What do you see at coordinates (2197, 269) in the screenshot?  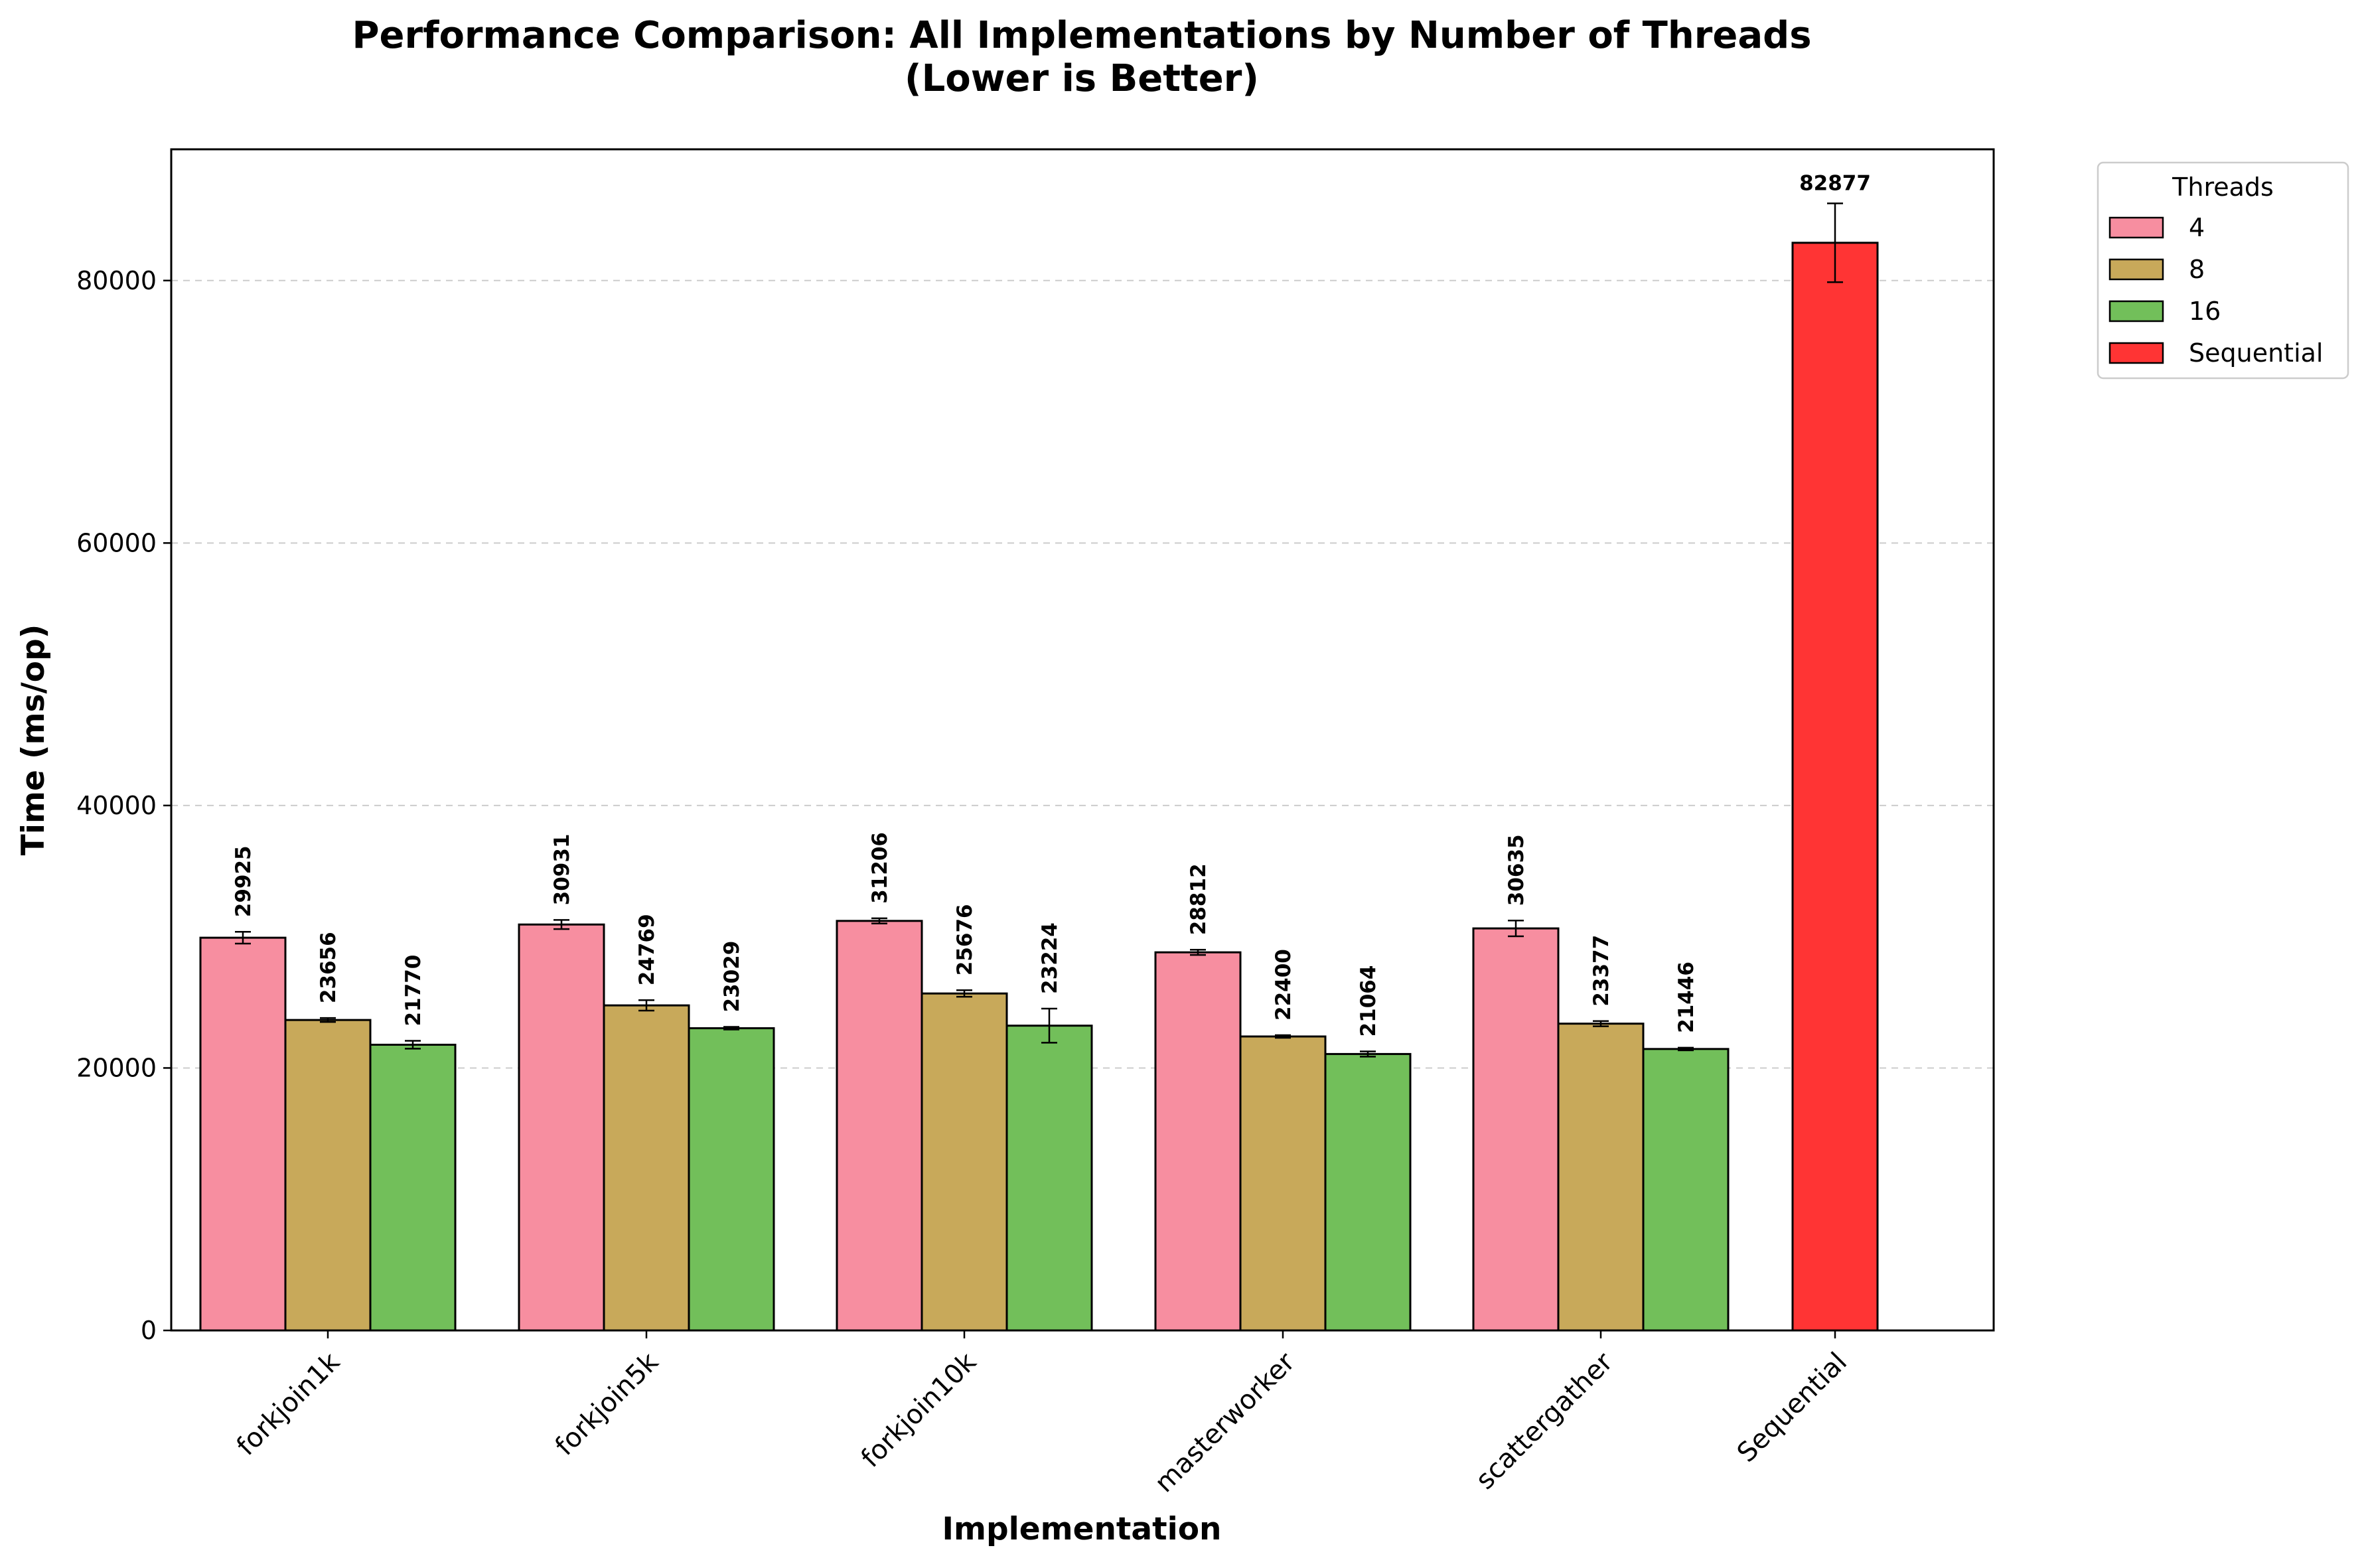 I see `legend-entry-label: 8` at bounding box center [2197, 269].